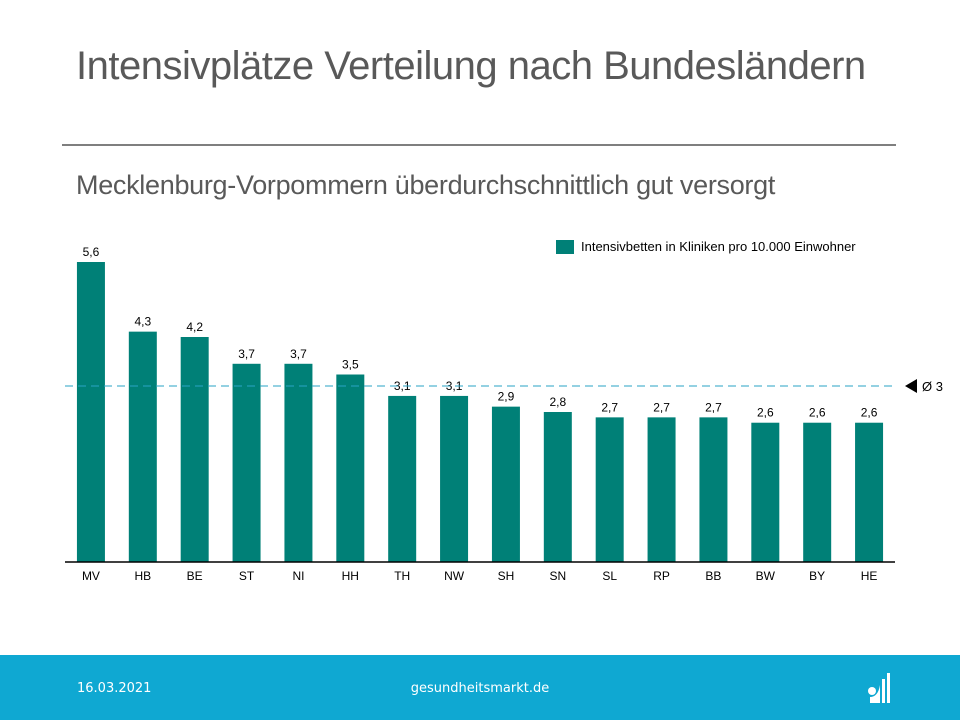 Image resolution: width=960 pixels, height=720 pixels. What do you see at coordinates (402, 576) in the screenshot?
I see `x-tick-TH: TH` at bounding box center [402, 576].